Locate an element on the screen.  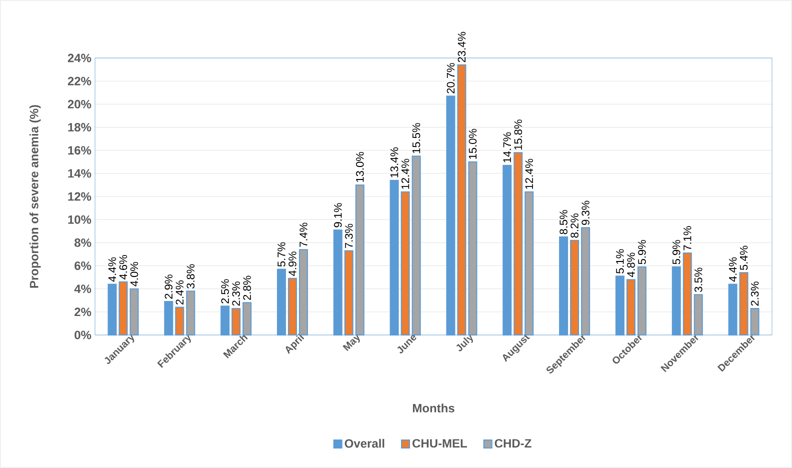
data-label: 15.8% is located at coordinates (518, 135).